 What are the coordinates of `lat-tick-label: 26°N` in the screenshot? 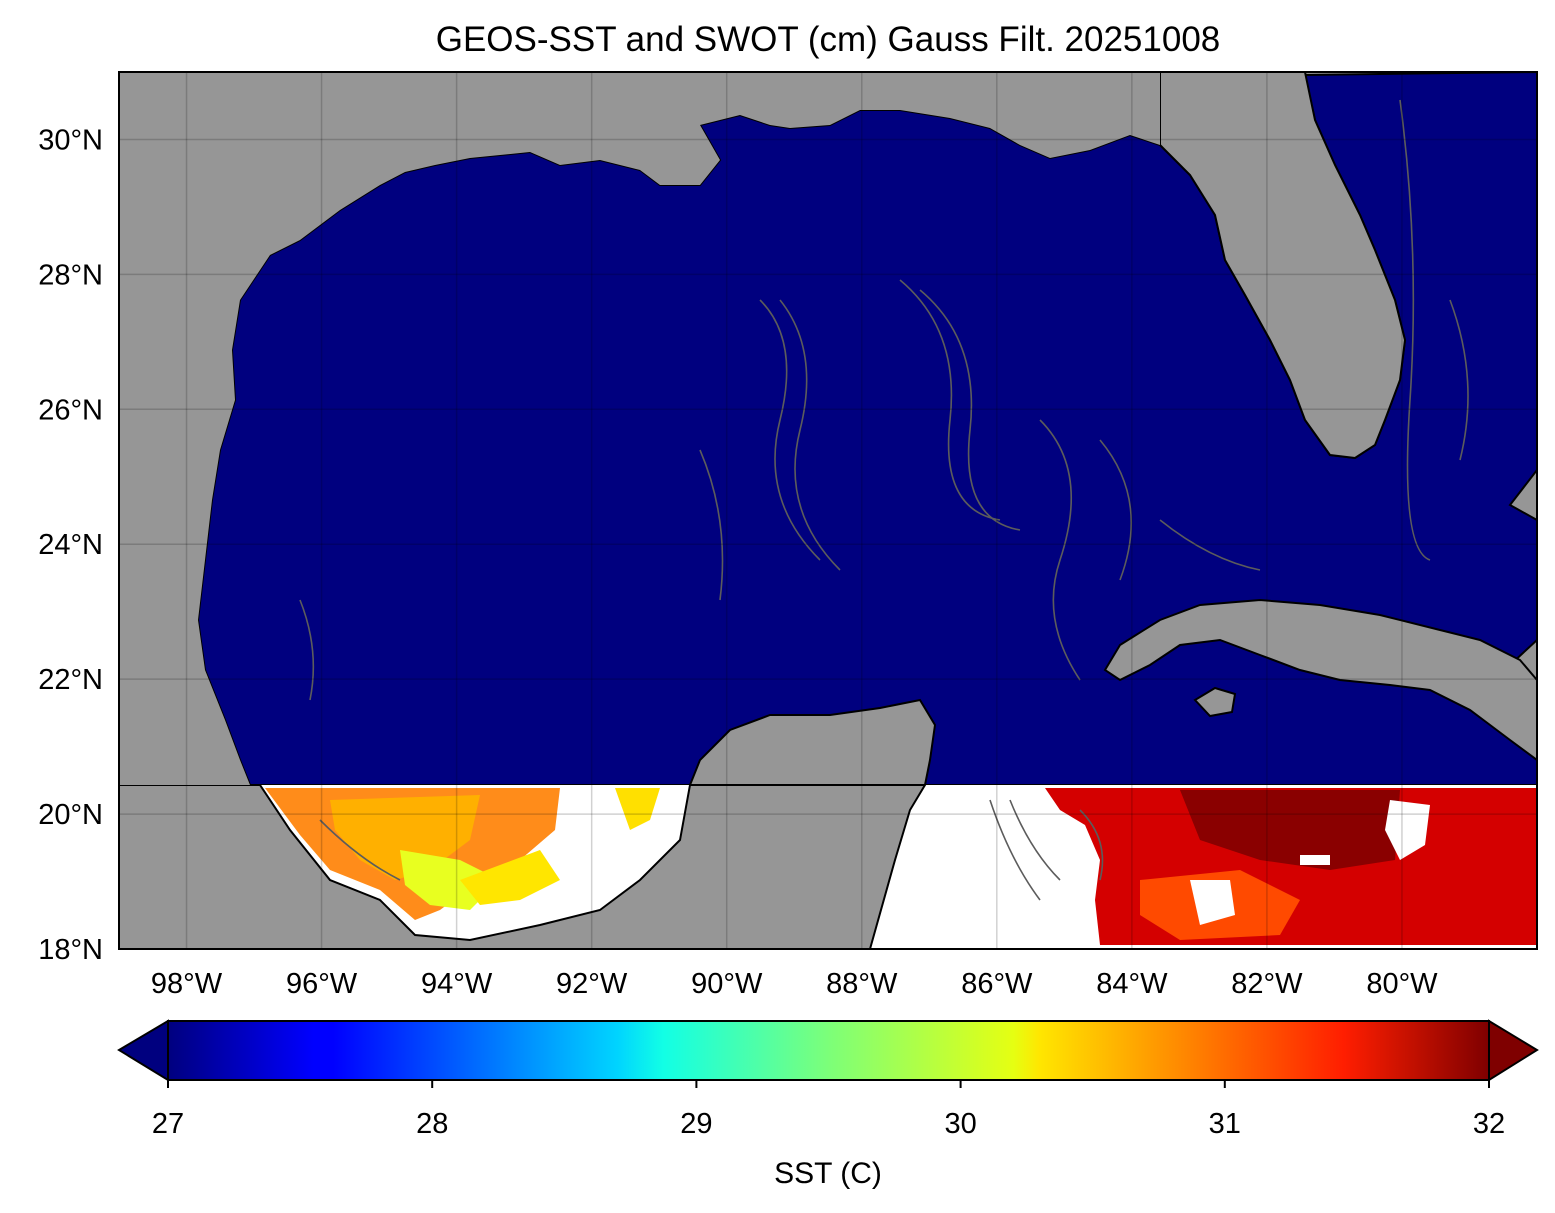 It's located at (70, 410).